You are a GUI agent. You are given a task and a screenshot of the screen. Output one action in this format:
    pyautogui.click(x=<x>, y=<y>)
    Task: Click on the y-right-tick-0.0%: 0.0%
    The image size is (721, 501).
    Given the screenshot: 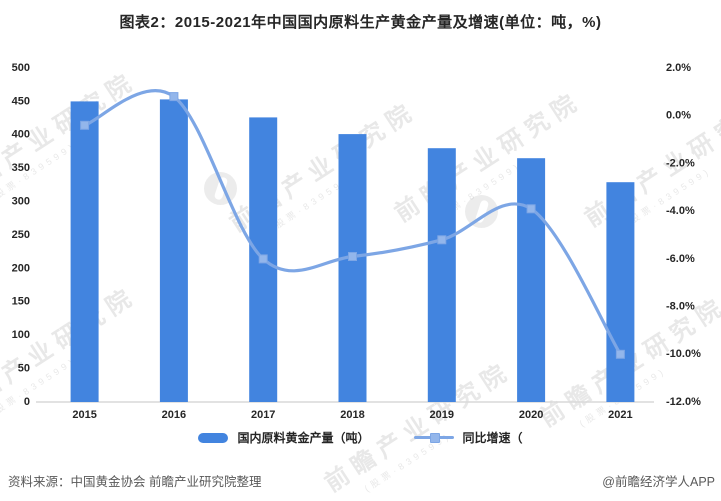 What is the action you would take?
    pyautogui.click(x=678, y=116)
    